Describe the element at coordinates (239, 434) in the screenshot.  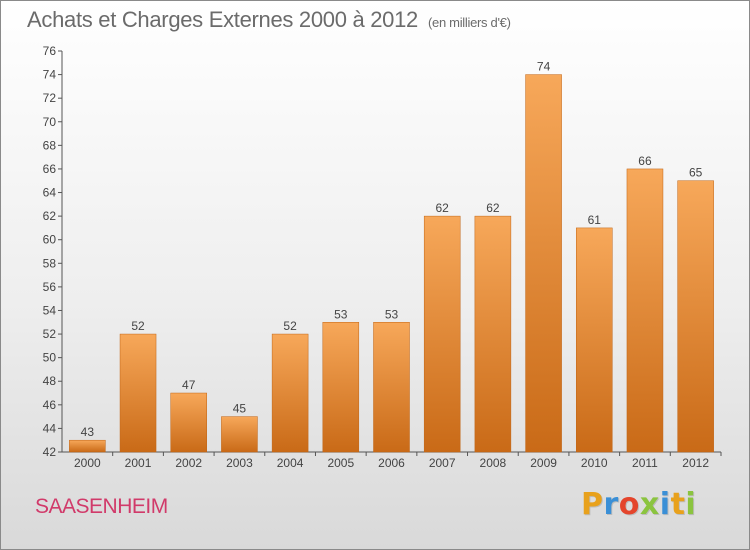
I see `bar-2003` at that location.